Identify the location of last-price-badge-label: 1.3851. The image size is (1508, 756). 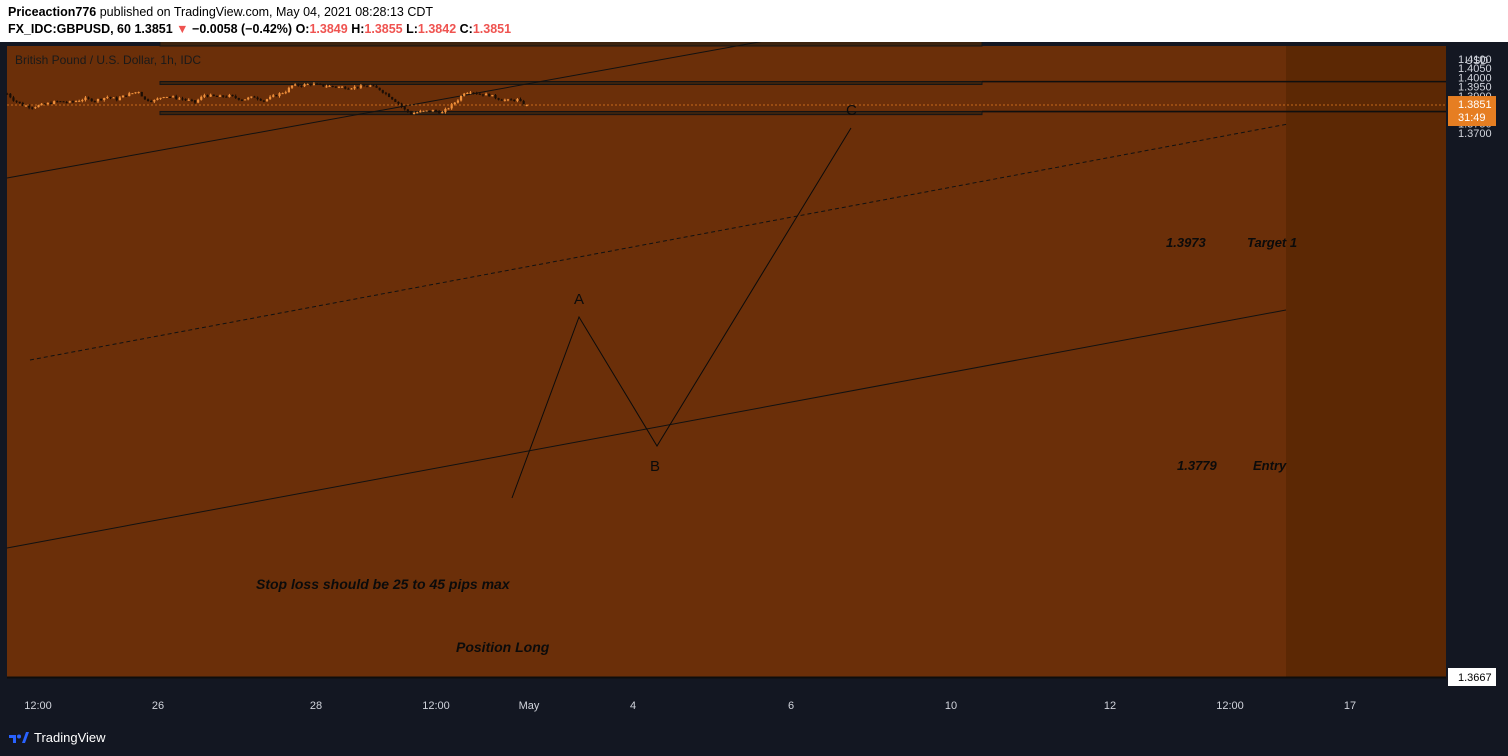
(1475, 105).